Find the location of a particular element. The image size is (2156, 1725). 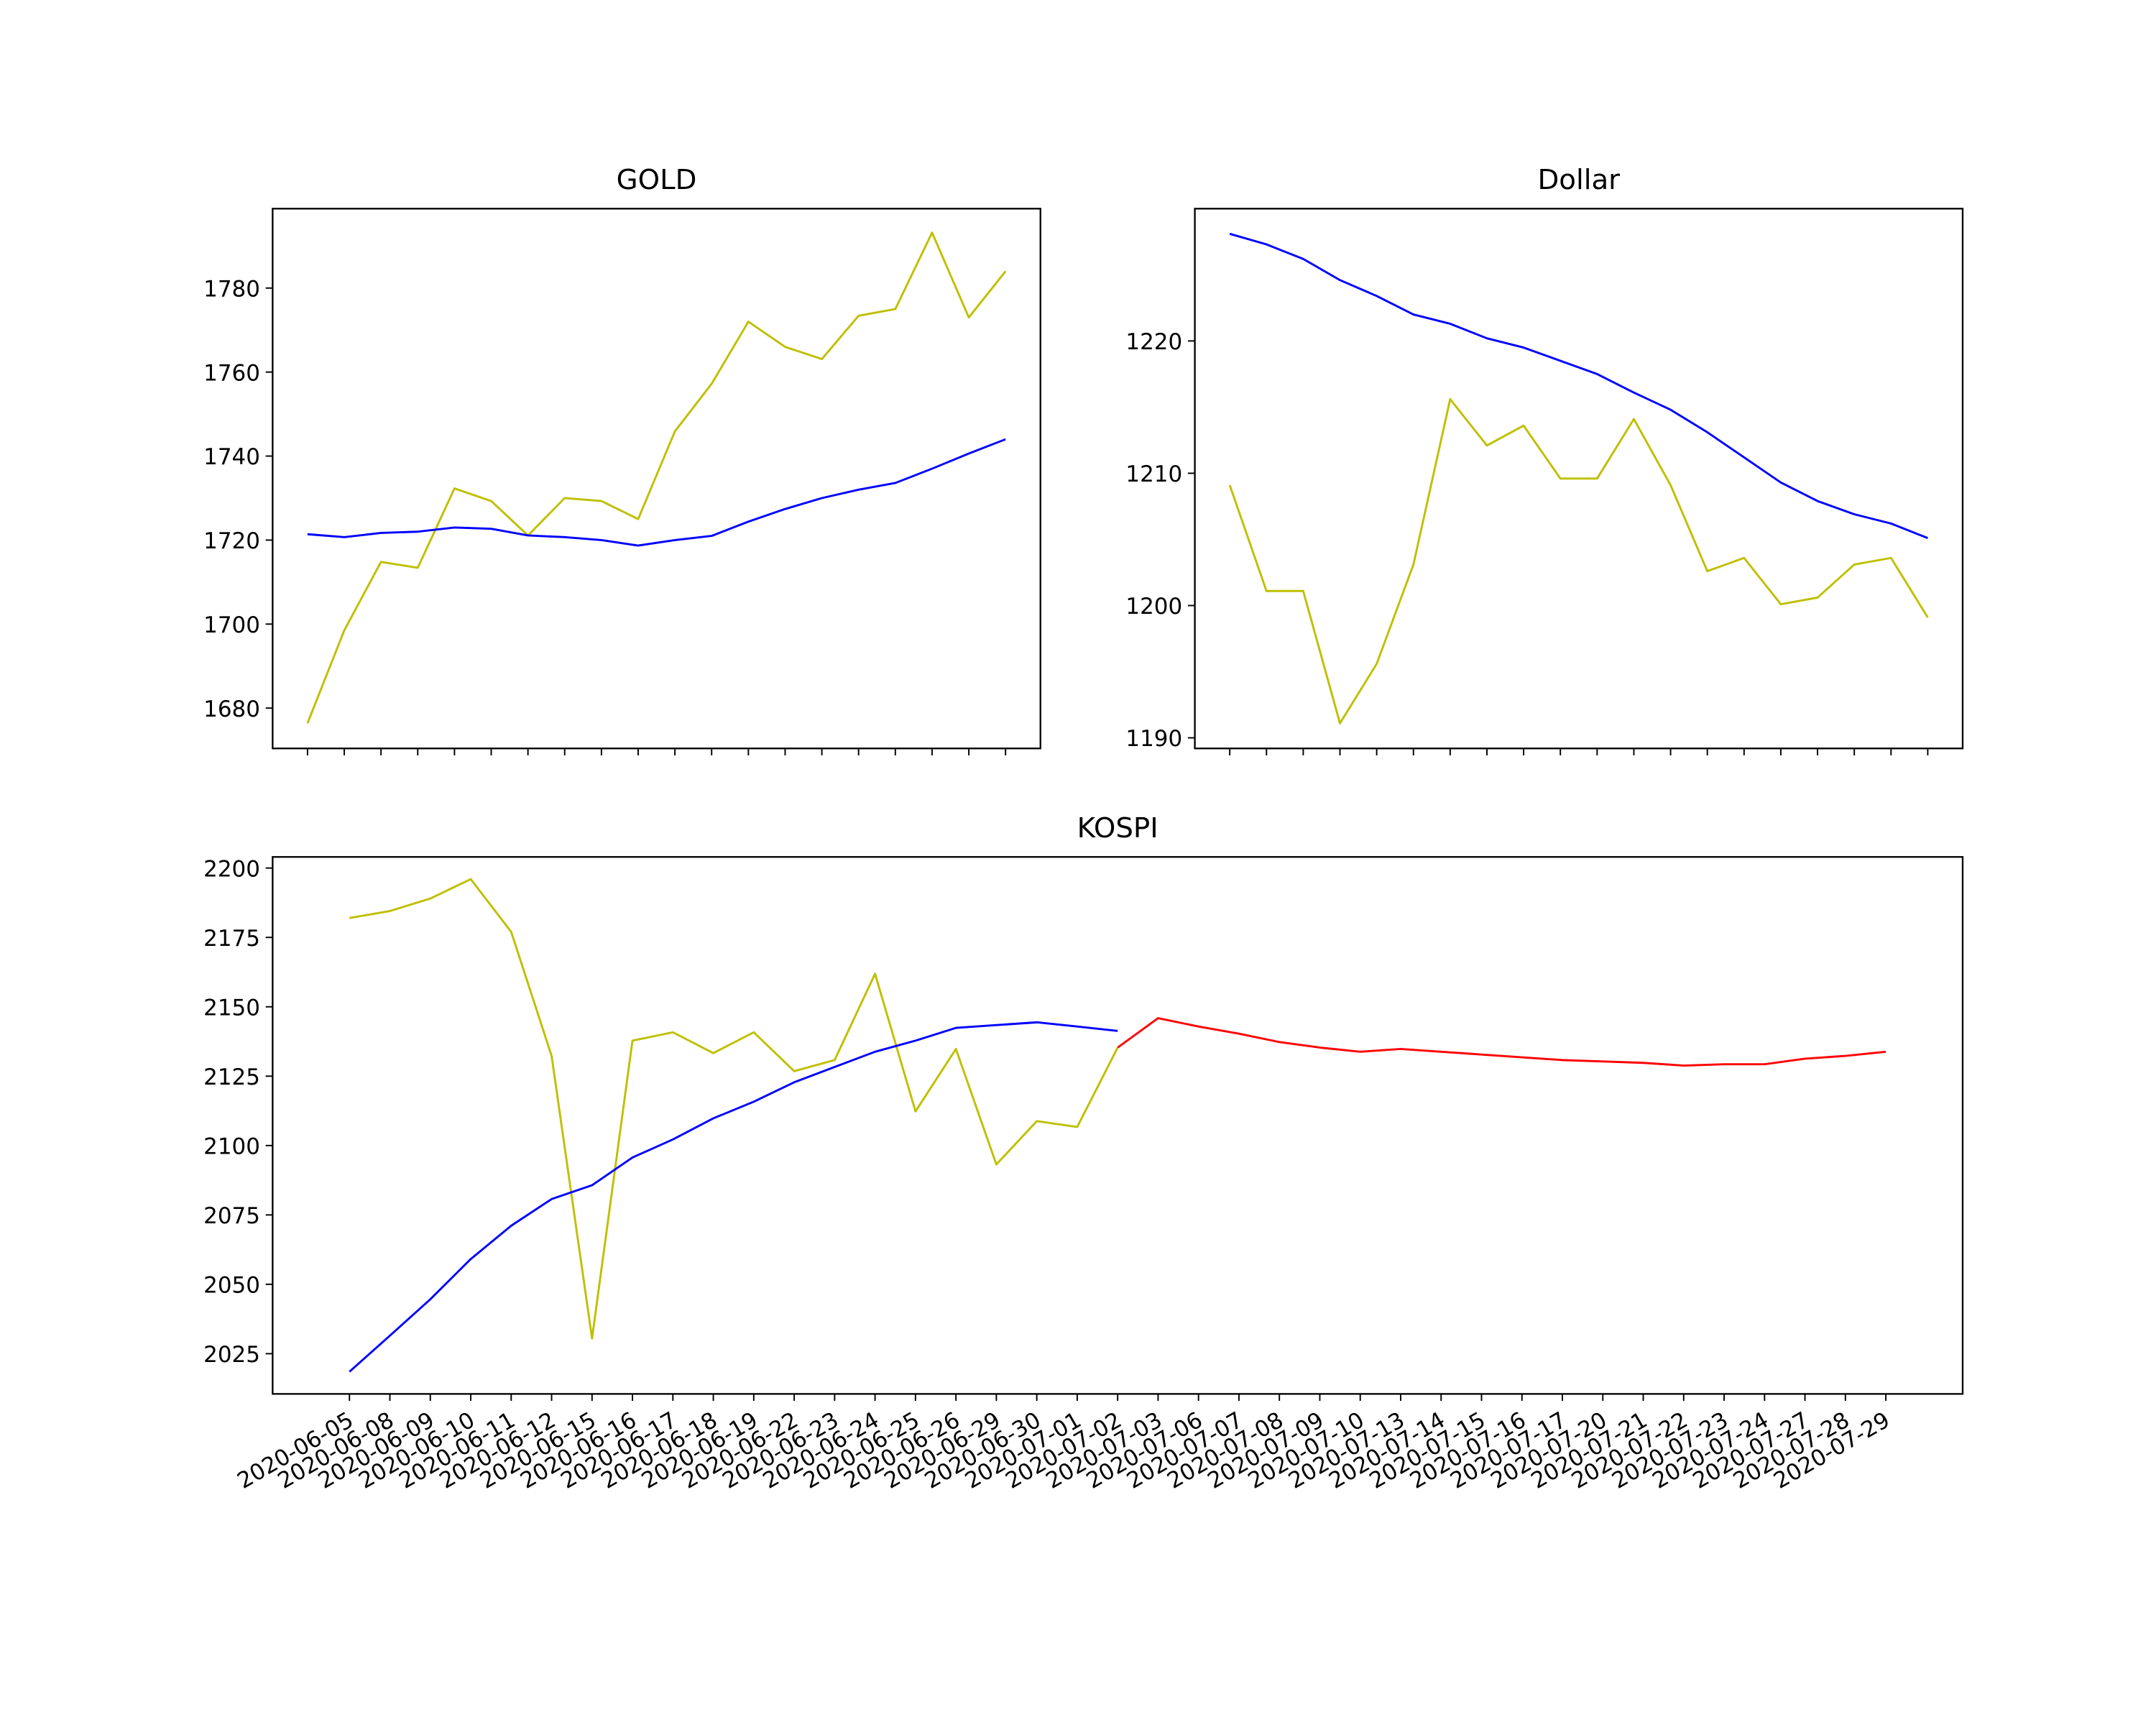

y-tick-label: 1740 is located at coordinates (232, 457).